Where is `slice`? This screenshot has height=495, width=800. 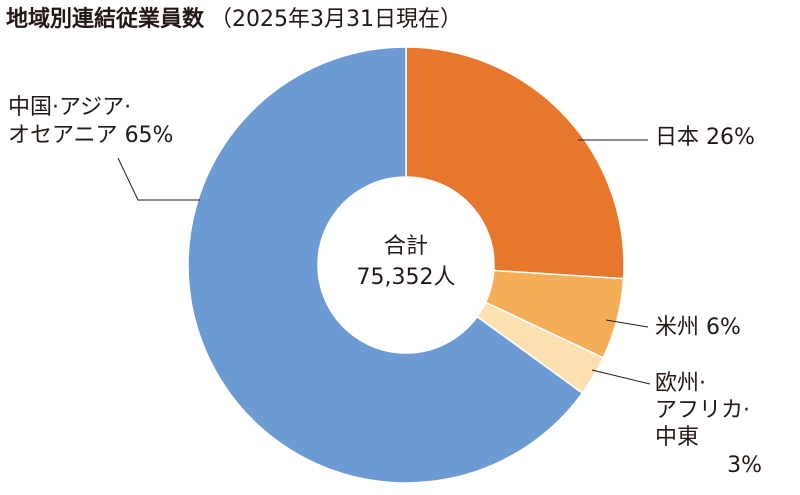
slice is located at coordinates (515, 163).